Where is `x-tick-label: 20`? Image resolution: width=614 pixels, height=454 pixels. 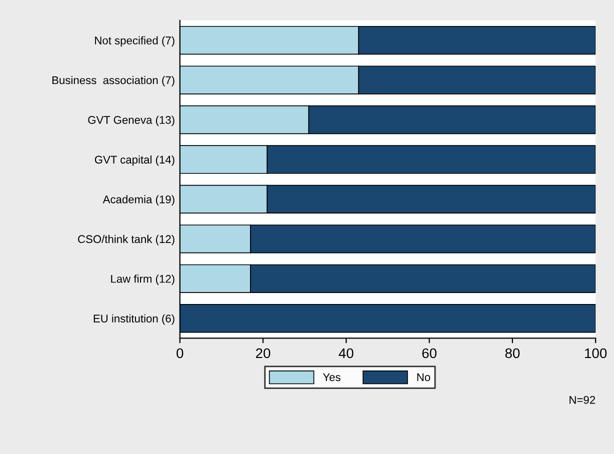 x-tick-label: 20 is located at coordinates (263, 353).